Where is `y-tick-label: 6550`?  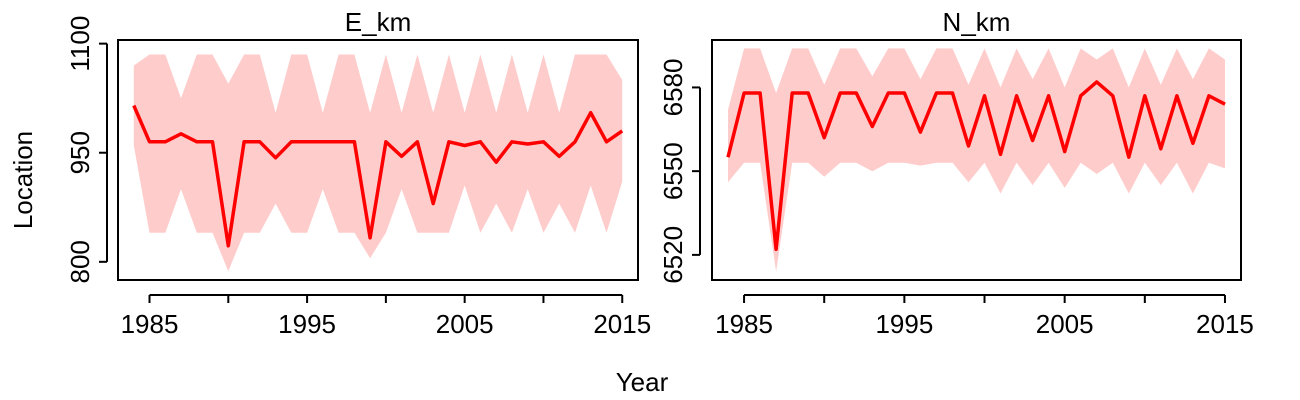 y-tick-label: 6550 is located at coordinates (673, 171).